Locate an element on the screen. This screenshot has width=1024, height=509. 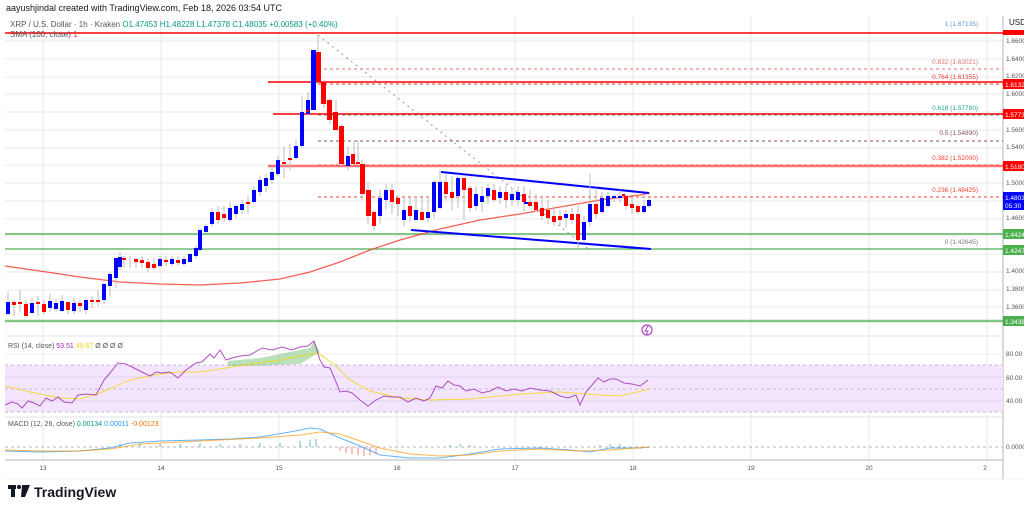
macd-panel is located at coordinates (503, 443).